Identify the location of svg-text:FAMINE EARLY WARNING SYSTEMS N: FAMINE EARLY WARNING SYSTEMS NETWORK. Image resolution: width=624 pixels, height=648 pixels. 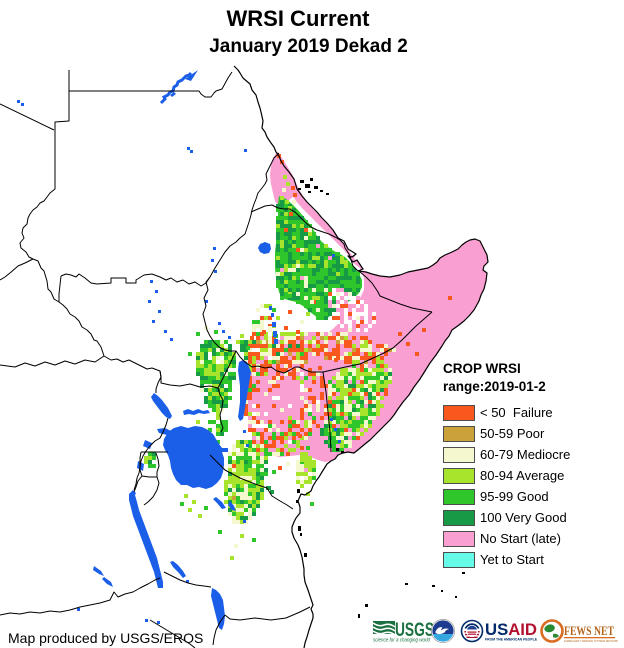
(591, 641).